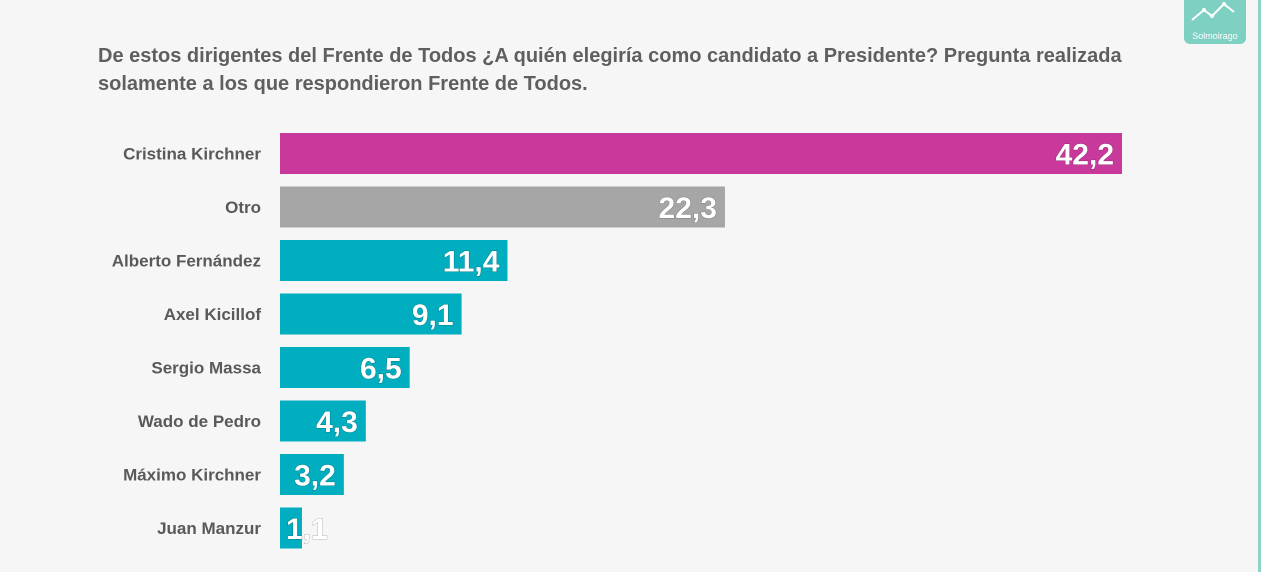 The image size is (1261, 572). Describe the element at coordinates (213, 314) in the screenshot. I see `category-label: Axel Kicillof` at that location.